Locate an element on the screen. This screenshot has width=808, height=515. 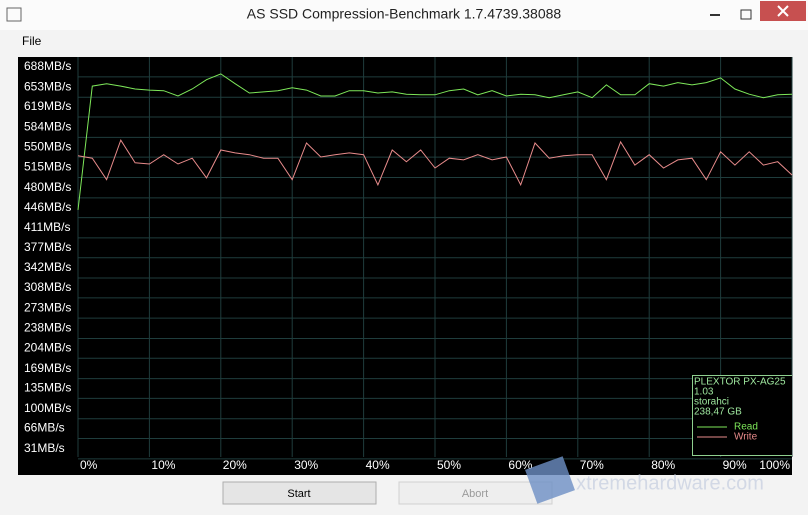
y-tick-label: 308MB/s is located at coordinates (47, 287).